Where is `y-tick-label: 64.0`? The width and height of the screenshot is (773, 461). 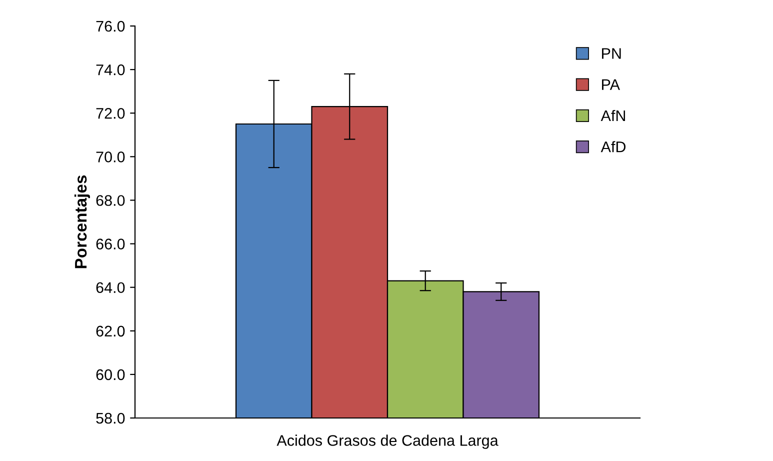
y-tick-label: 64.0 is located at coordinates (110, 288).